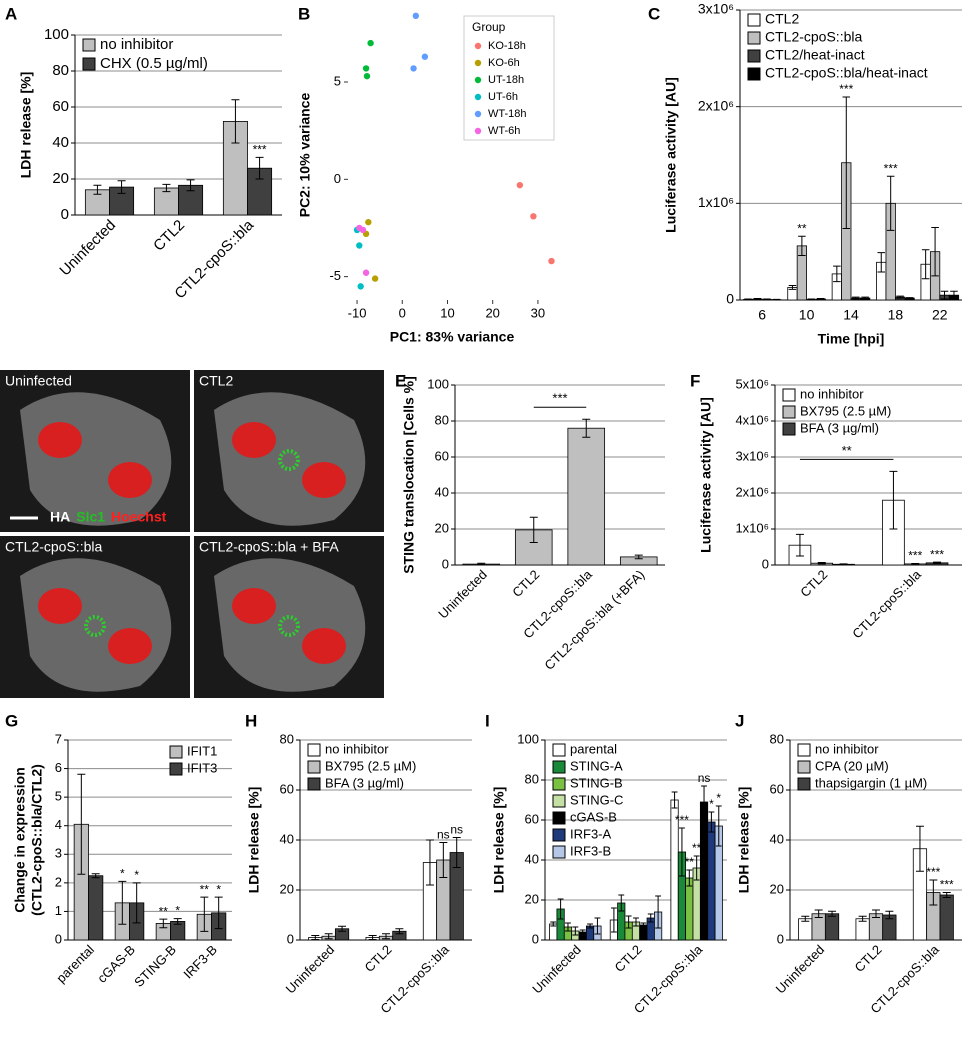 The width and height of the screenshot is (971, 1050). I want to click on y-tick-label: 1, so click(58, 910).